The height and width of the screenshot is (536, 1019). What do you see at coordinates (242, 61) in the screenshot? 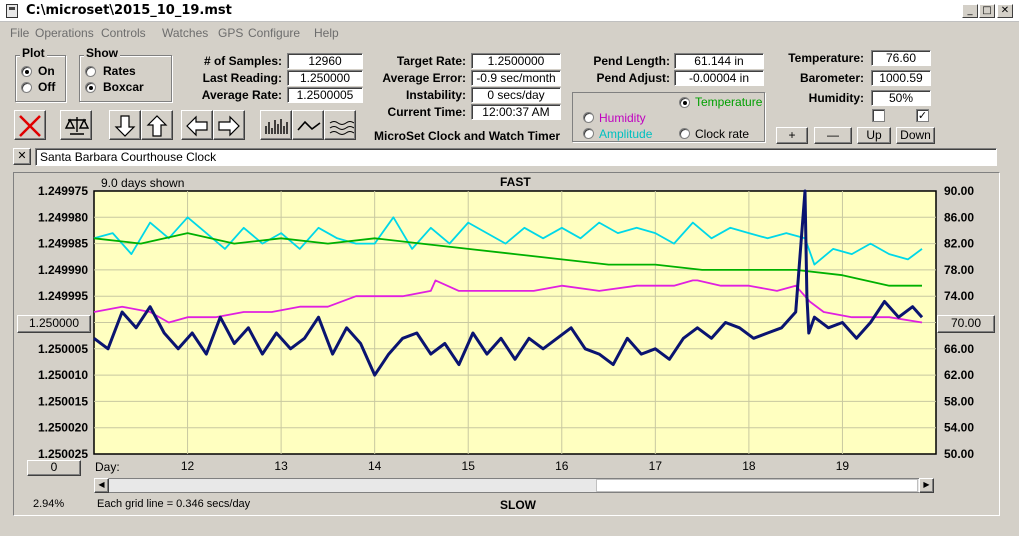
I see `samples-label: # of Samples:` at bounding box center [242, 61].